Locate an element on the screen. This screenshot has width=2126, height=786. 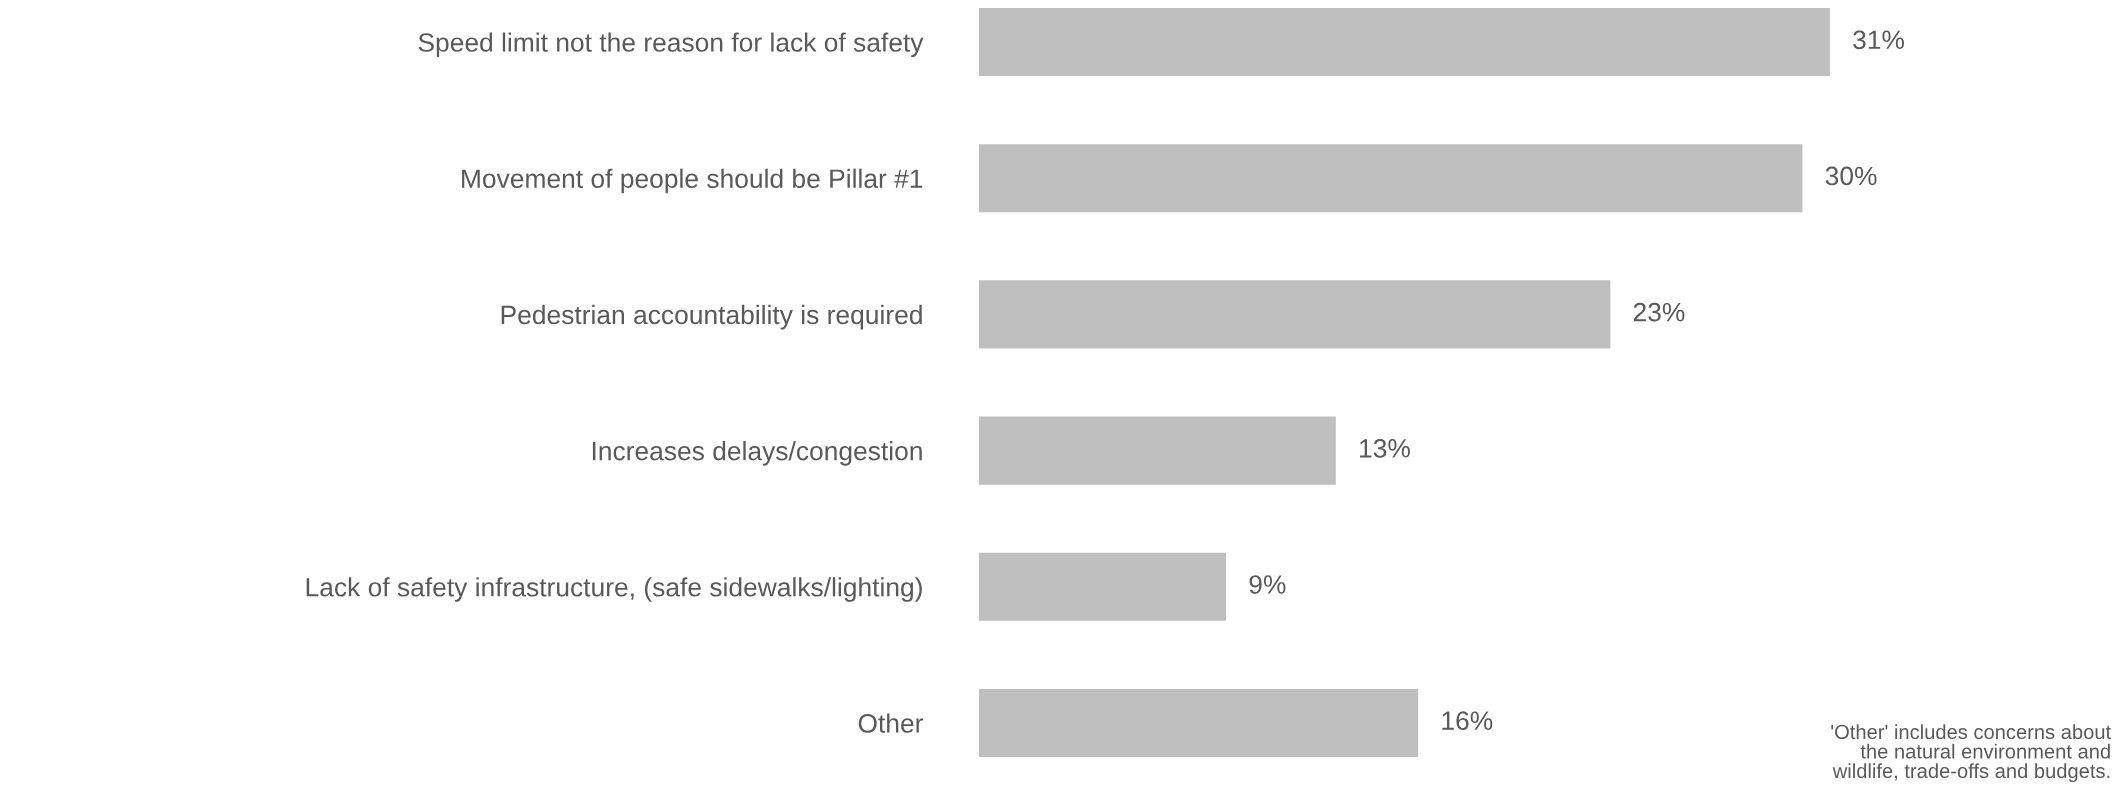
data-label: 13% is located at coordinates (1385, 448).